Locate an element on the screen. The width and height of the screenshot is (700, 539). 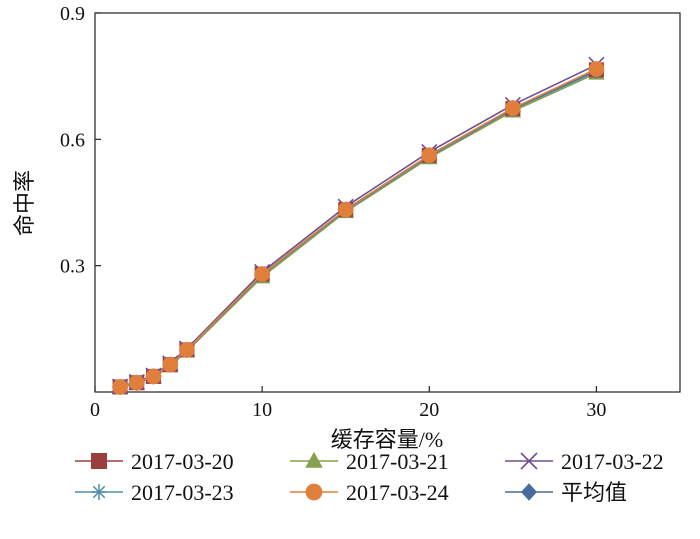
legend-entry: 2017-03-23 is located at coordinates (154, 492).